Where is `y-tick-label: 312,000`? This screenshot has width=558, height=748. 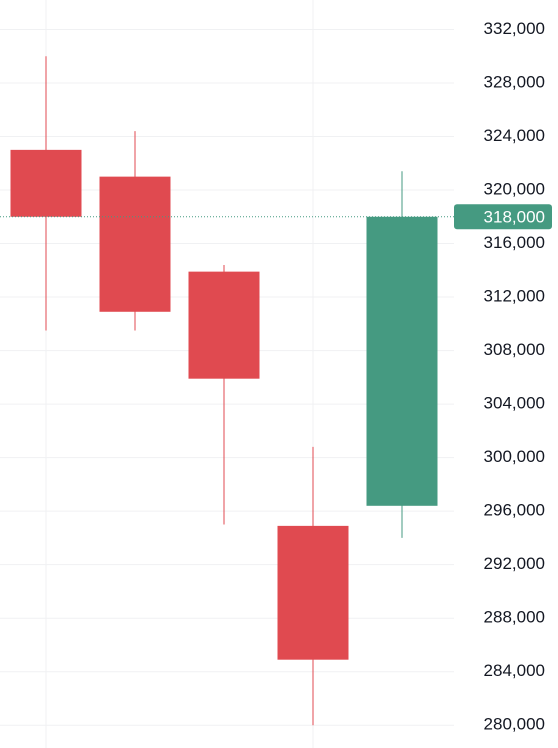
y-tick-label: 312,000 is located at coordinates (514, 296).